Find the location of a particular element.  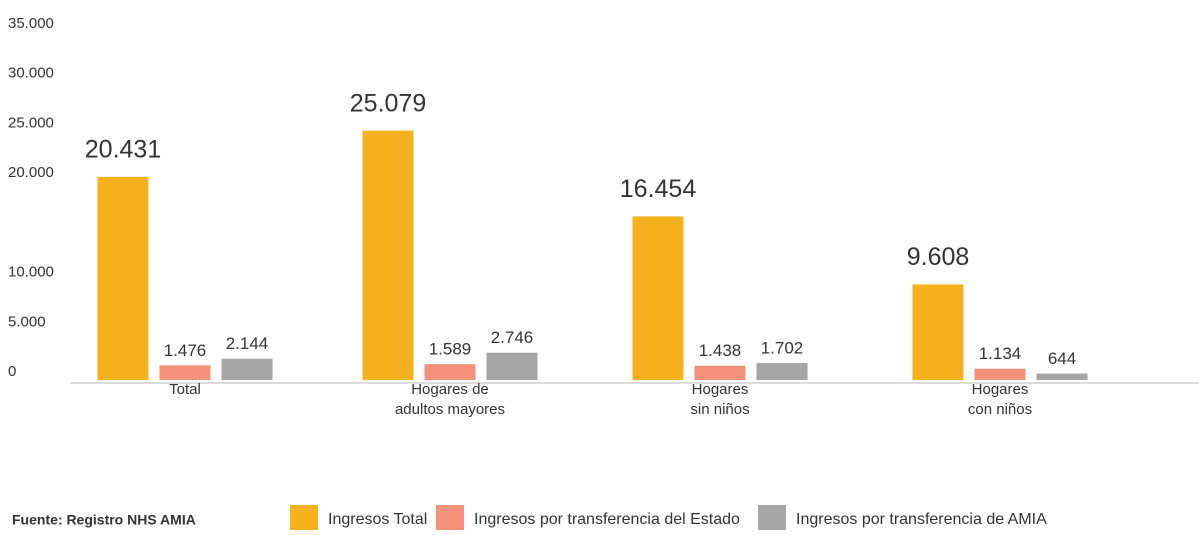

x-tick-label: Total is located at coordinates (185, 389).